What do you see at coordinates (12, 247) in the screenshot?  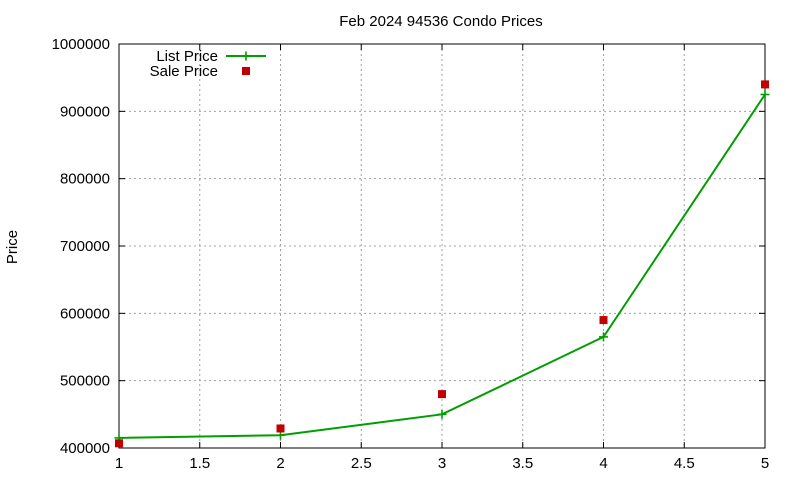 I see `y-axis-label: Price` at bounding box center [12, 247].